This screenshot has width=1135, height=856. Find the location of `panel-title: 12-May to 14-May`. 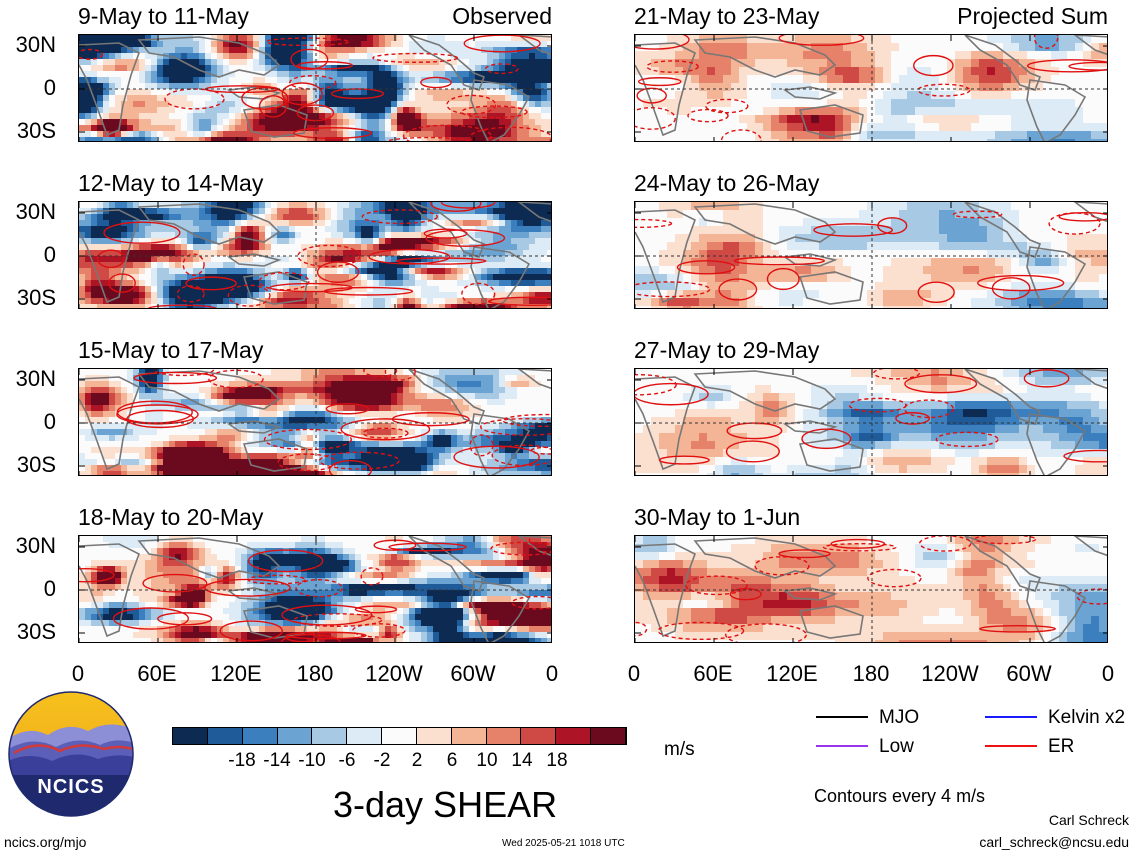

panel-title: 12-May to 14-May is located at coordinates (171, 183).